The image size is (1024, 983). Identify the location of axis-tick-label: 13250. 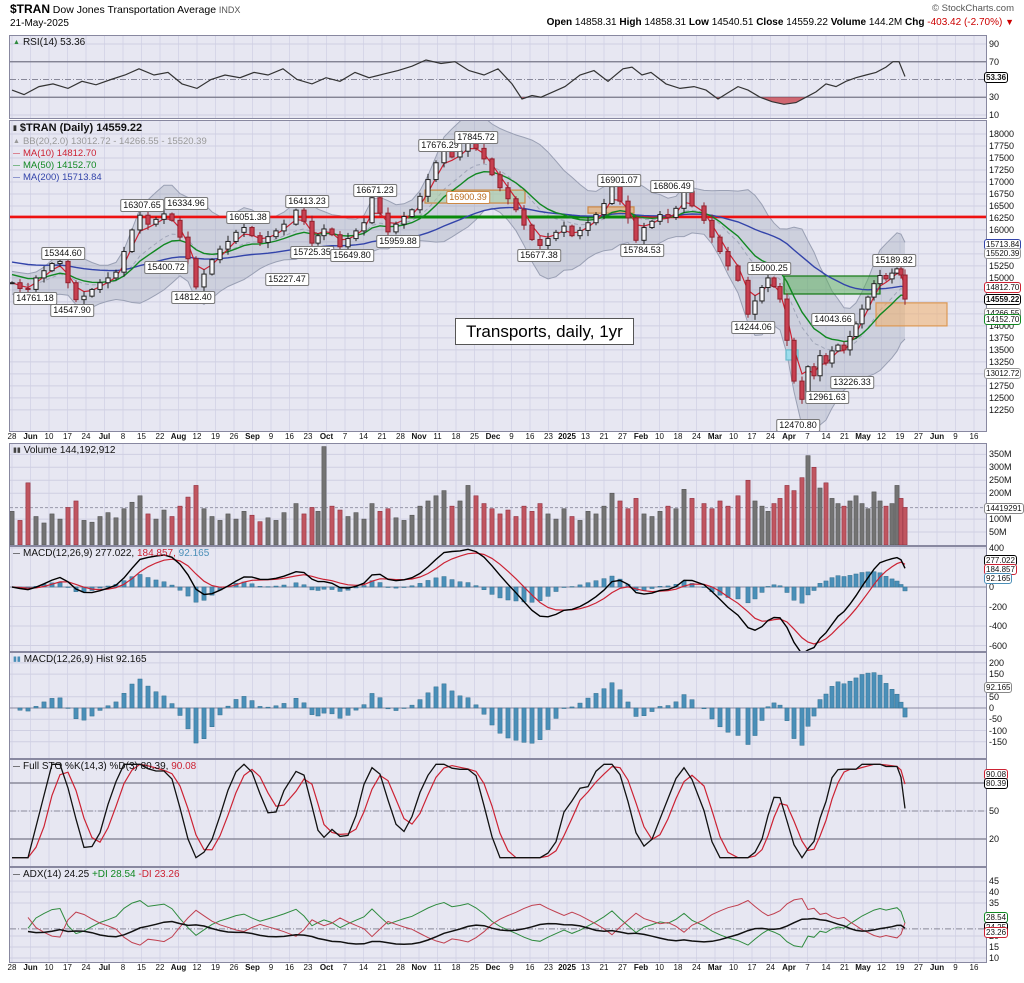
(1002, 361).